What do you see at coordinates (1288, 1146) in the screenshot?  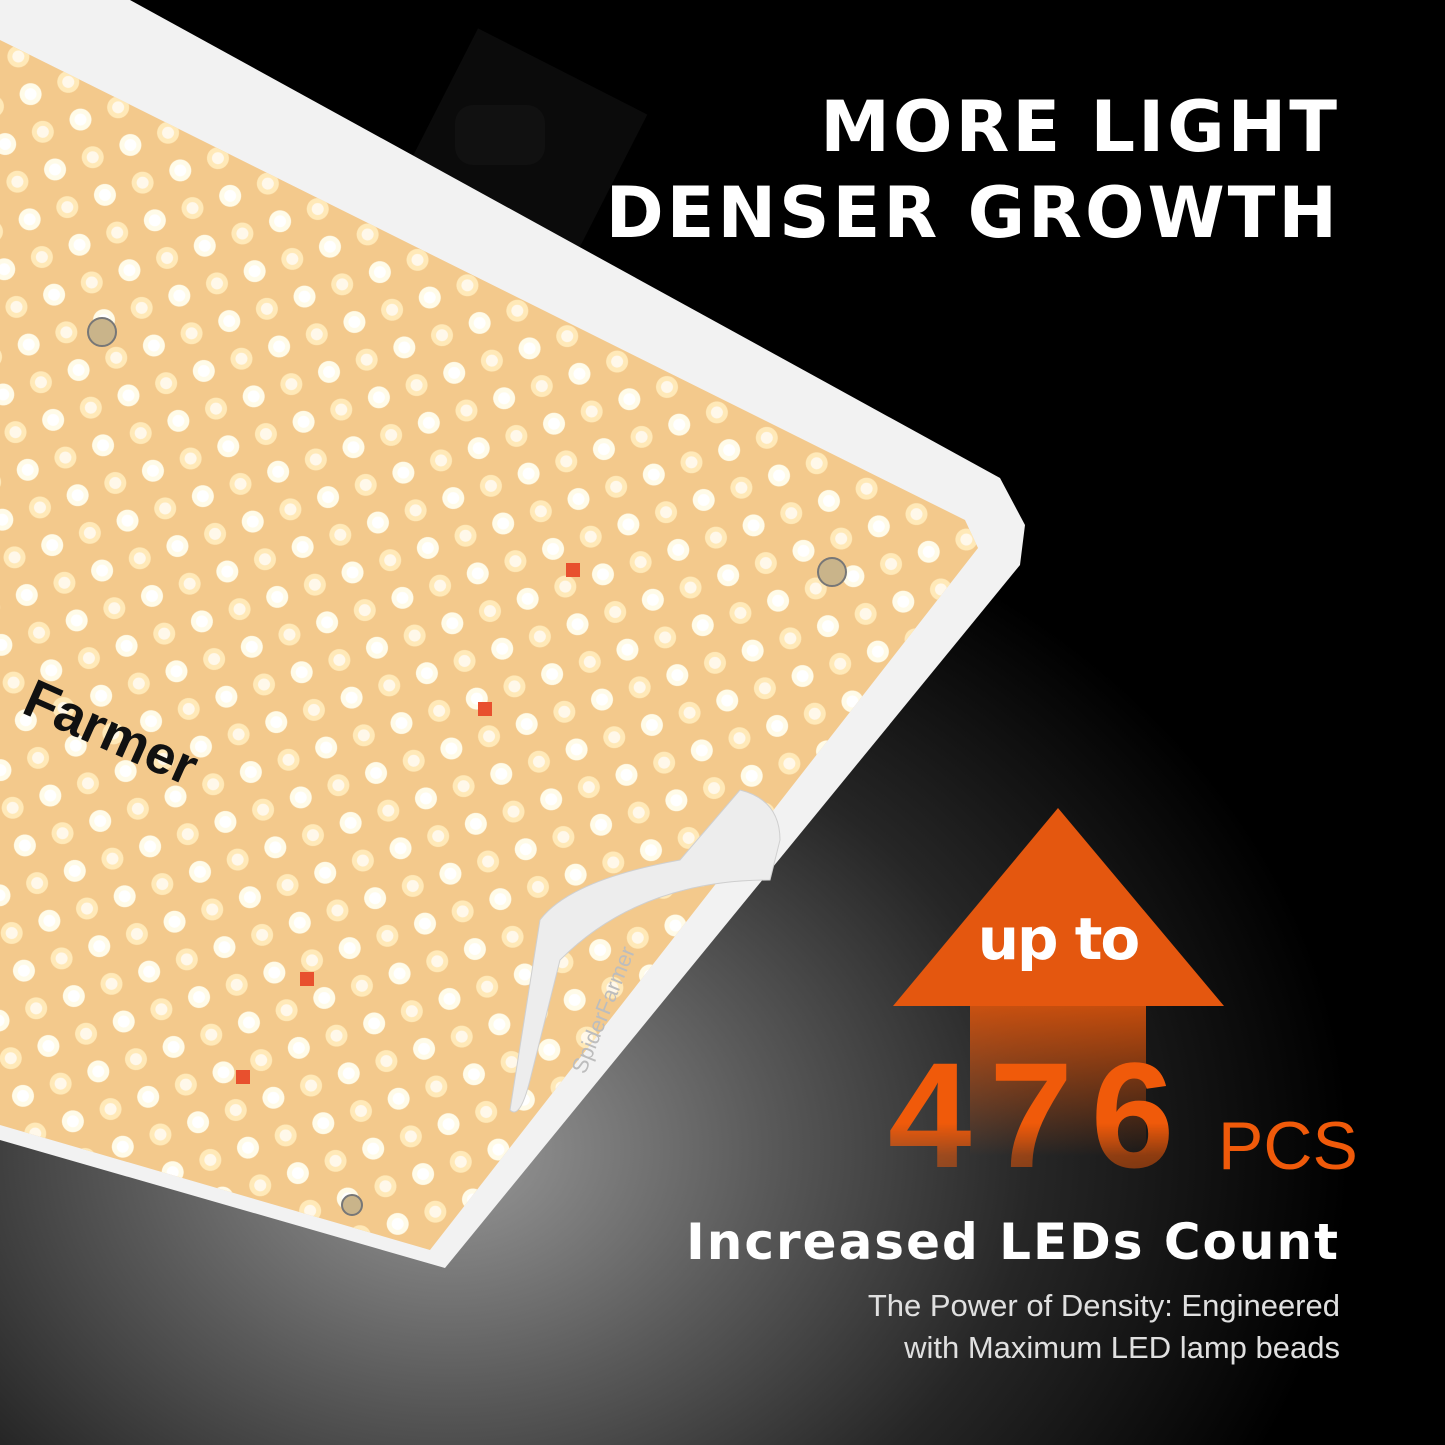 I see `led-count-unit: PCS` at bounding box center [1288, 1146].